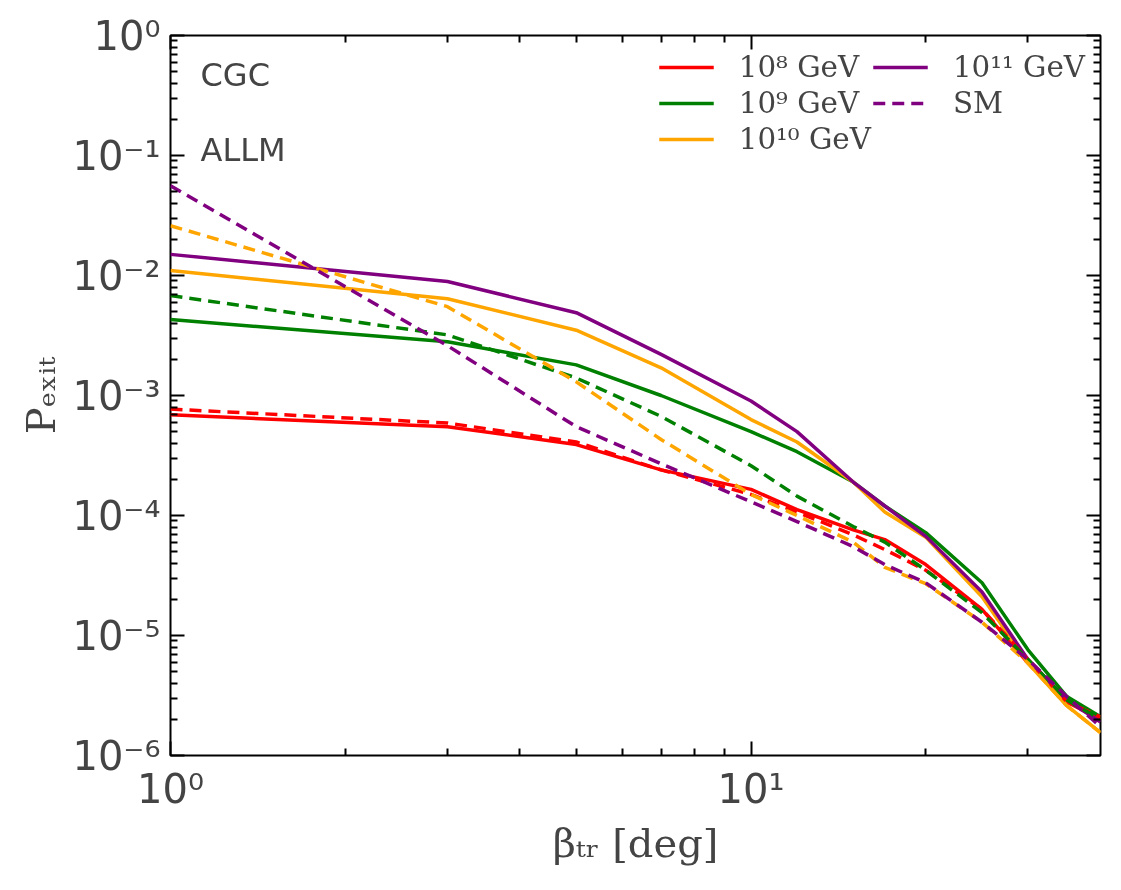 The image size is (1121, 890). What do you see at coordinates (116, 155) in the screenshot?
I see `y-tick-label: 10⁻¹` at bounding box center [116, 155].